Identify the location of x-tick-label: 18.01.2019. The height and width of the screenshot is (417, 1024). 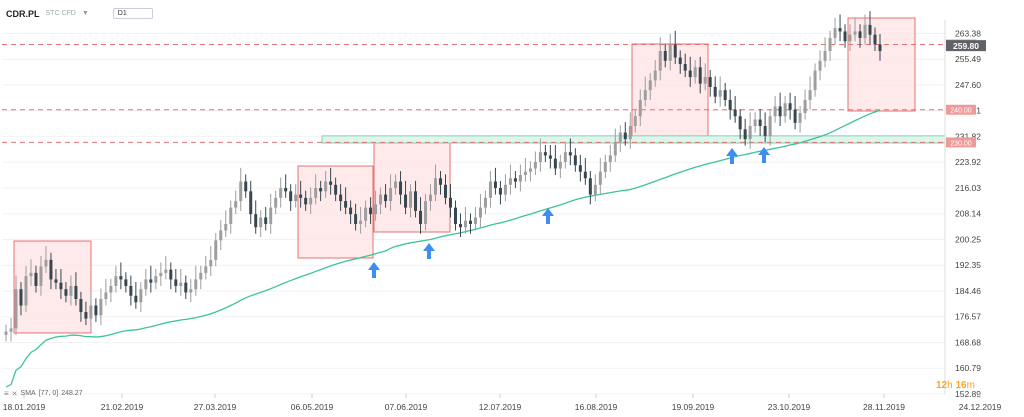
(24, 407).